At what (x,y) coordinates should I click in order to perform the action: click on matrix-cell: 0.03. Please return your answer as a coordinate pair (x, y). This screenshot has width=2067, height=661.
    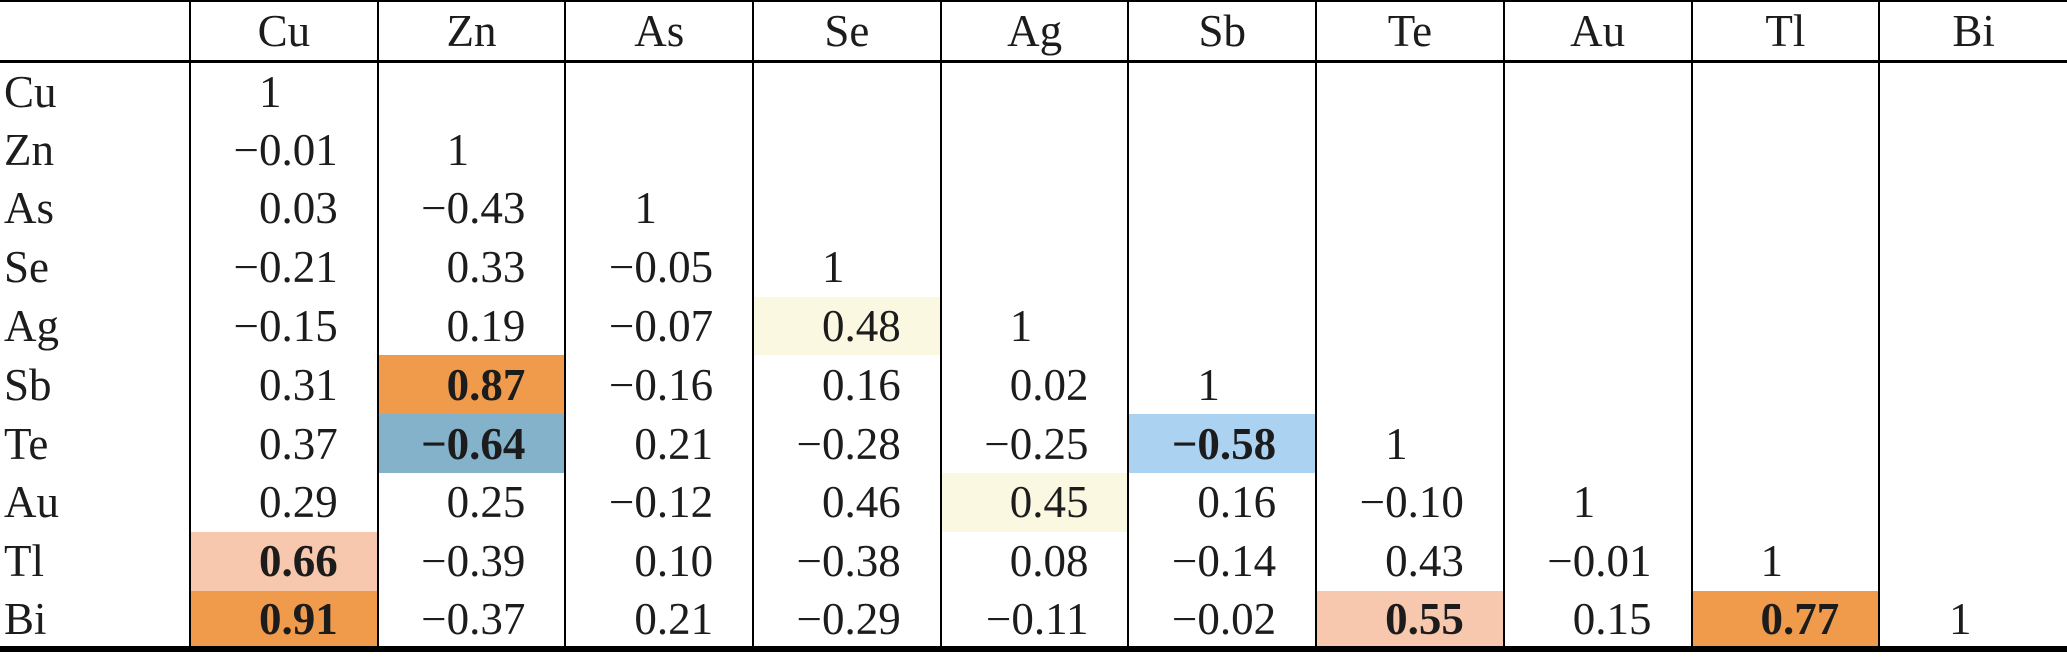
    Looking at the image, I should click on (283, 208).